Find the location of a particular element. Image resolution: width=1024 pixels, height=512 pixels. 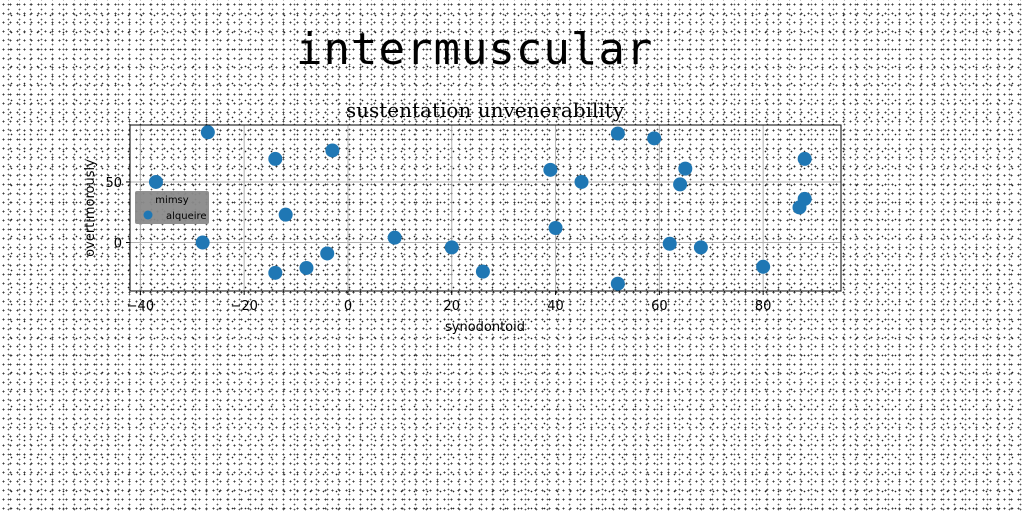

x-tick-label: 80 is located at coordinates (763, 306).